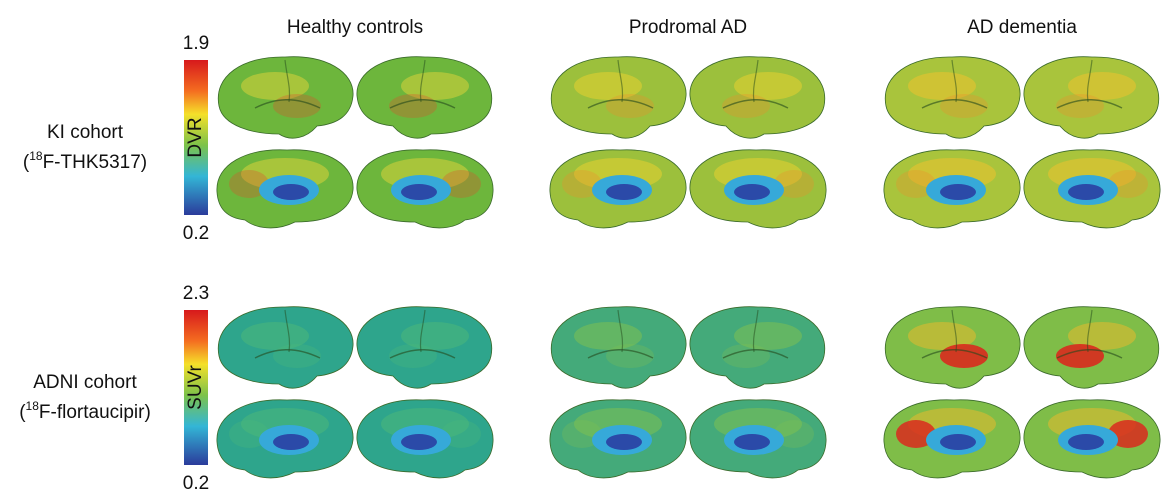 This screenshot has width=1170, height=500. I want to click on row-label: ADNI cohort, so click(85, 382).